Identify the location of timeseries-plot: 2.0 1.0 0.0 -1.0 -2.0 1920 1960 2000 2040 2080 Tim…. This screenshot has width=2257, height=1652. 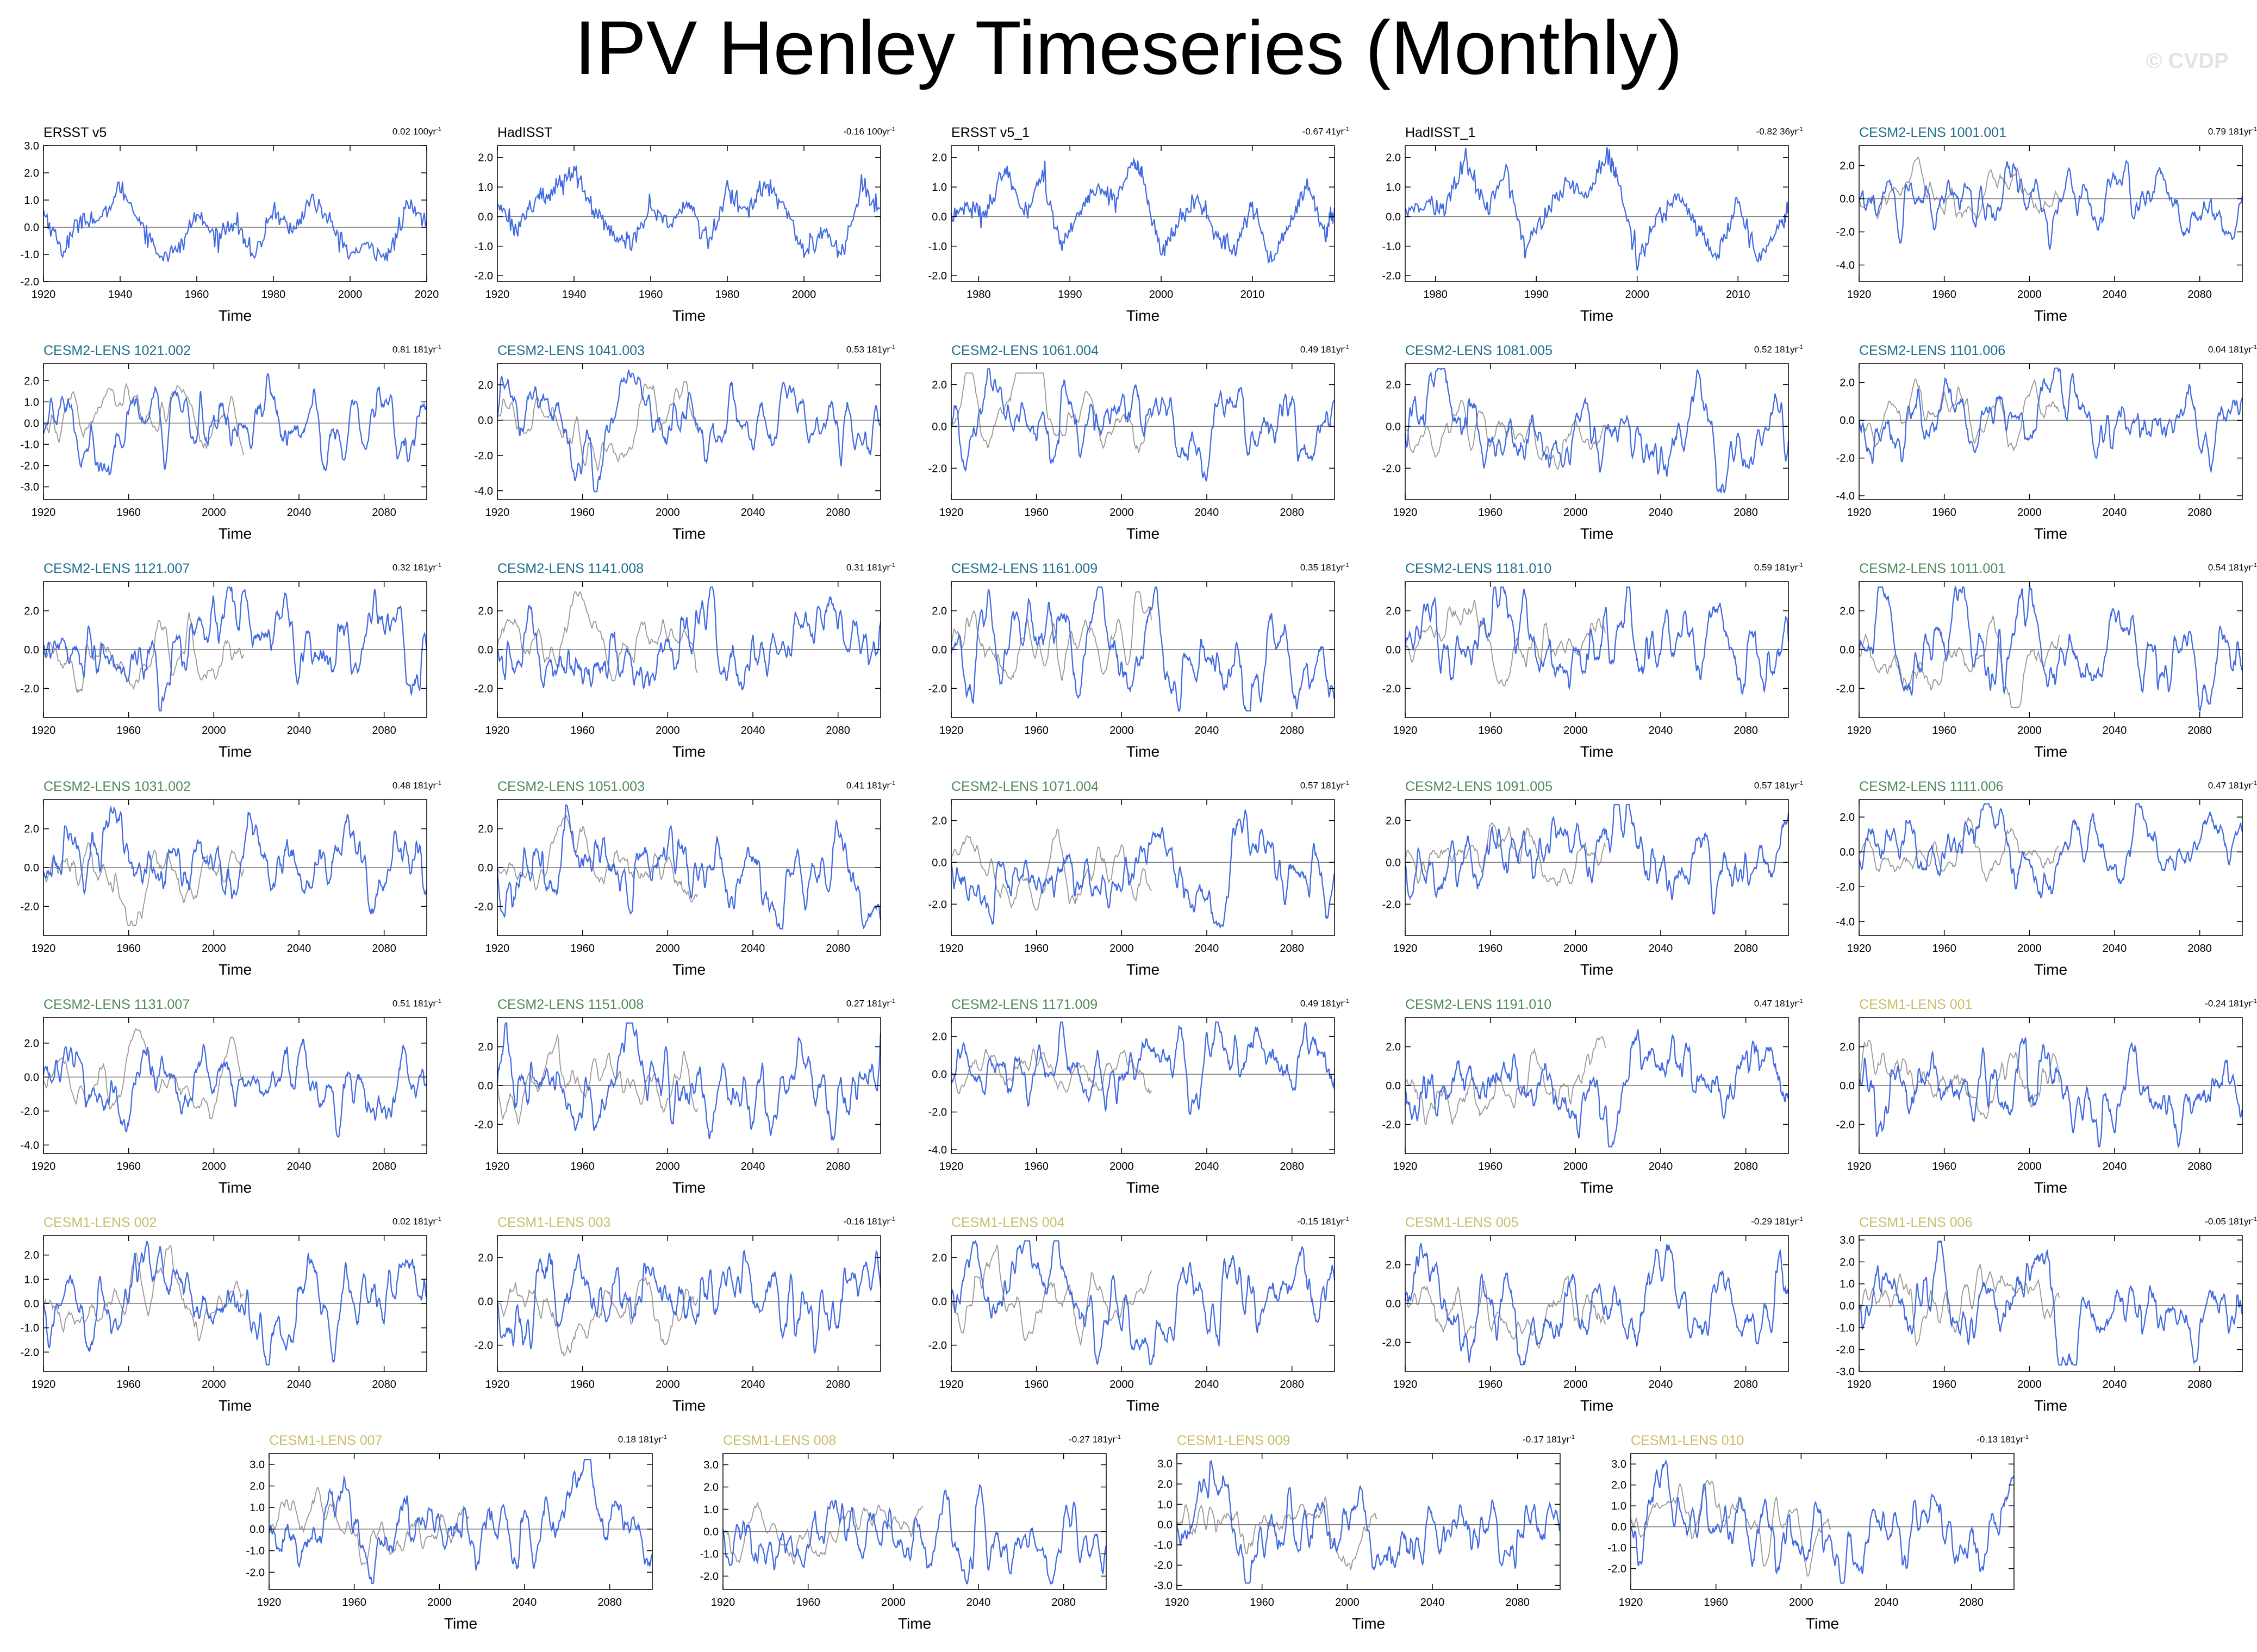
(224, 1324).